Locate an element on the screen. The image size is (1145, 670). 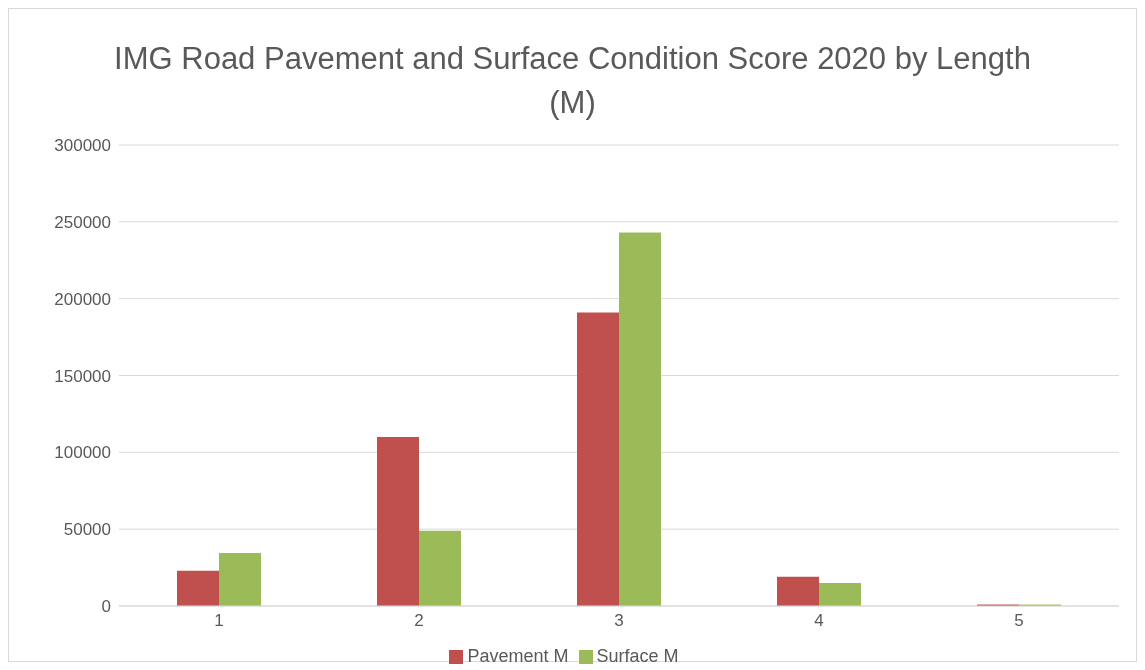
y-tick-label: 150000 is located at coordinates (82, 376).